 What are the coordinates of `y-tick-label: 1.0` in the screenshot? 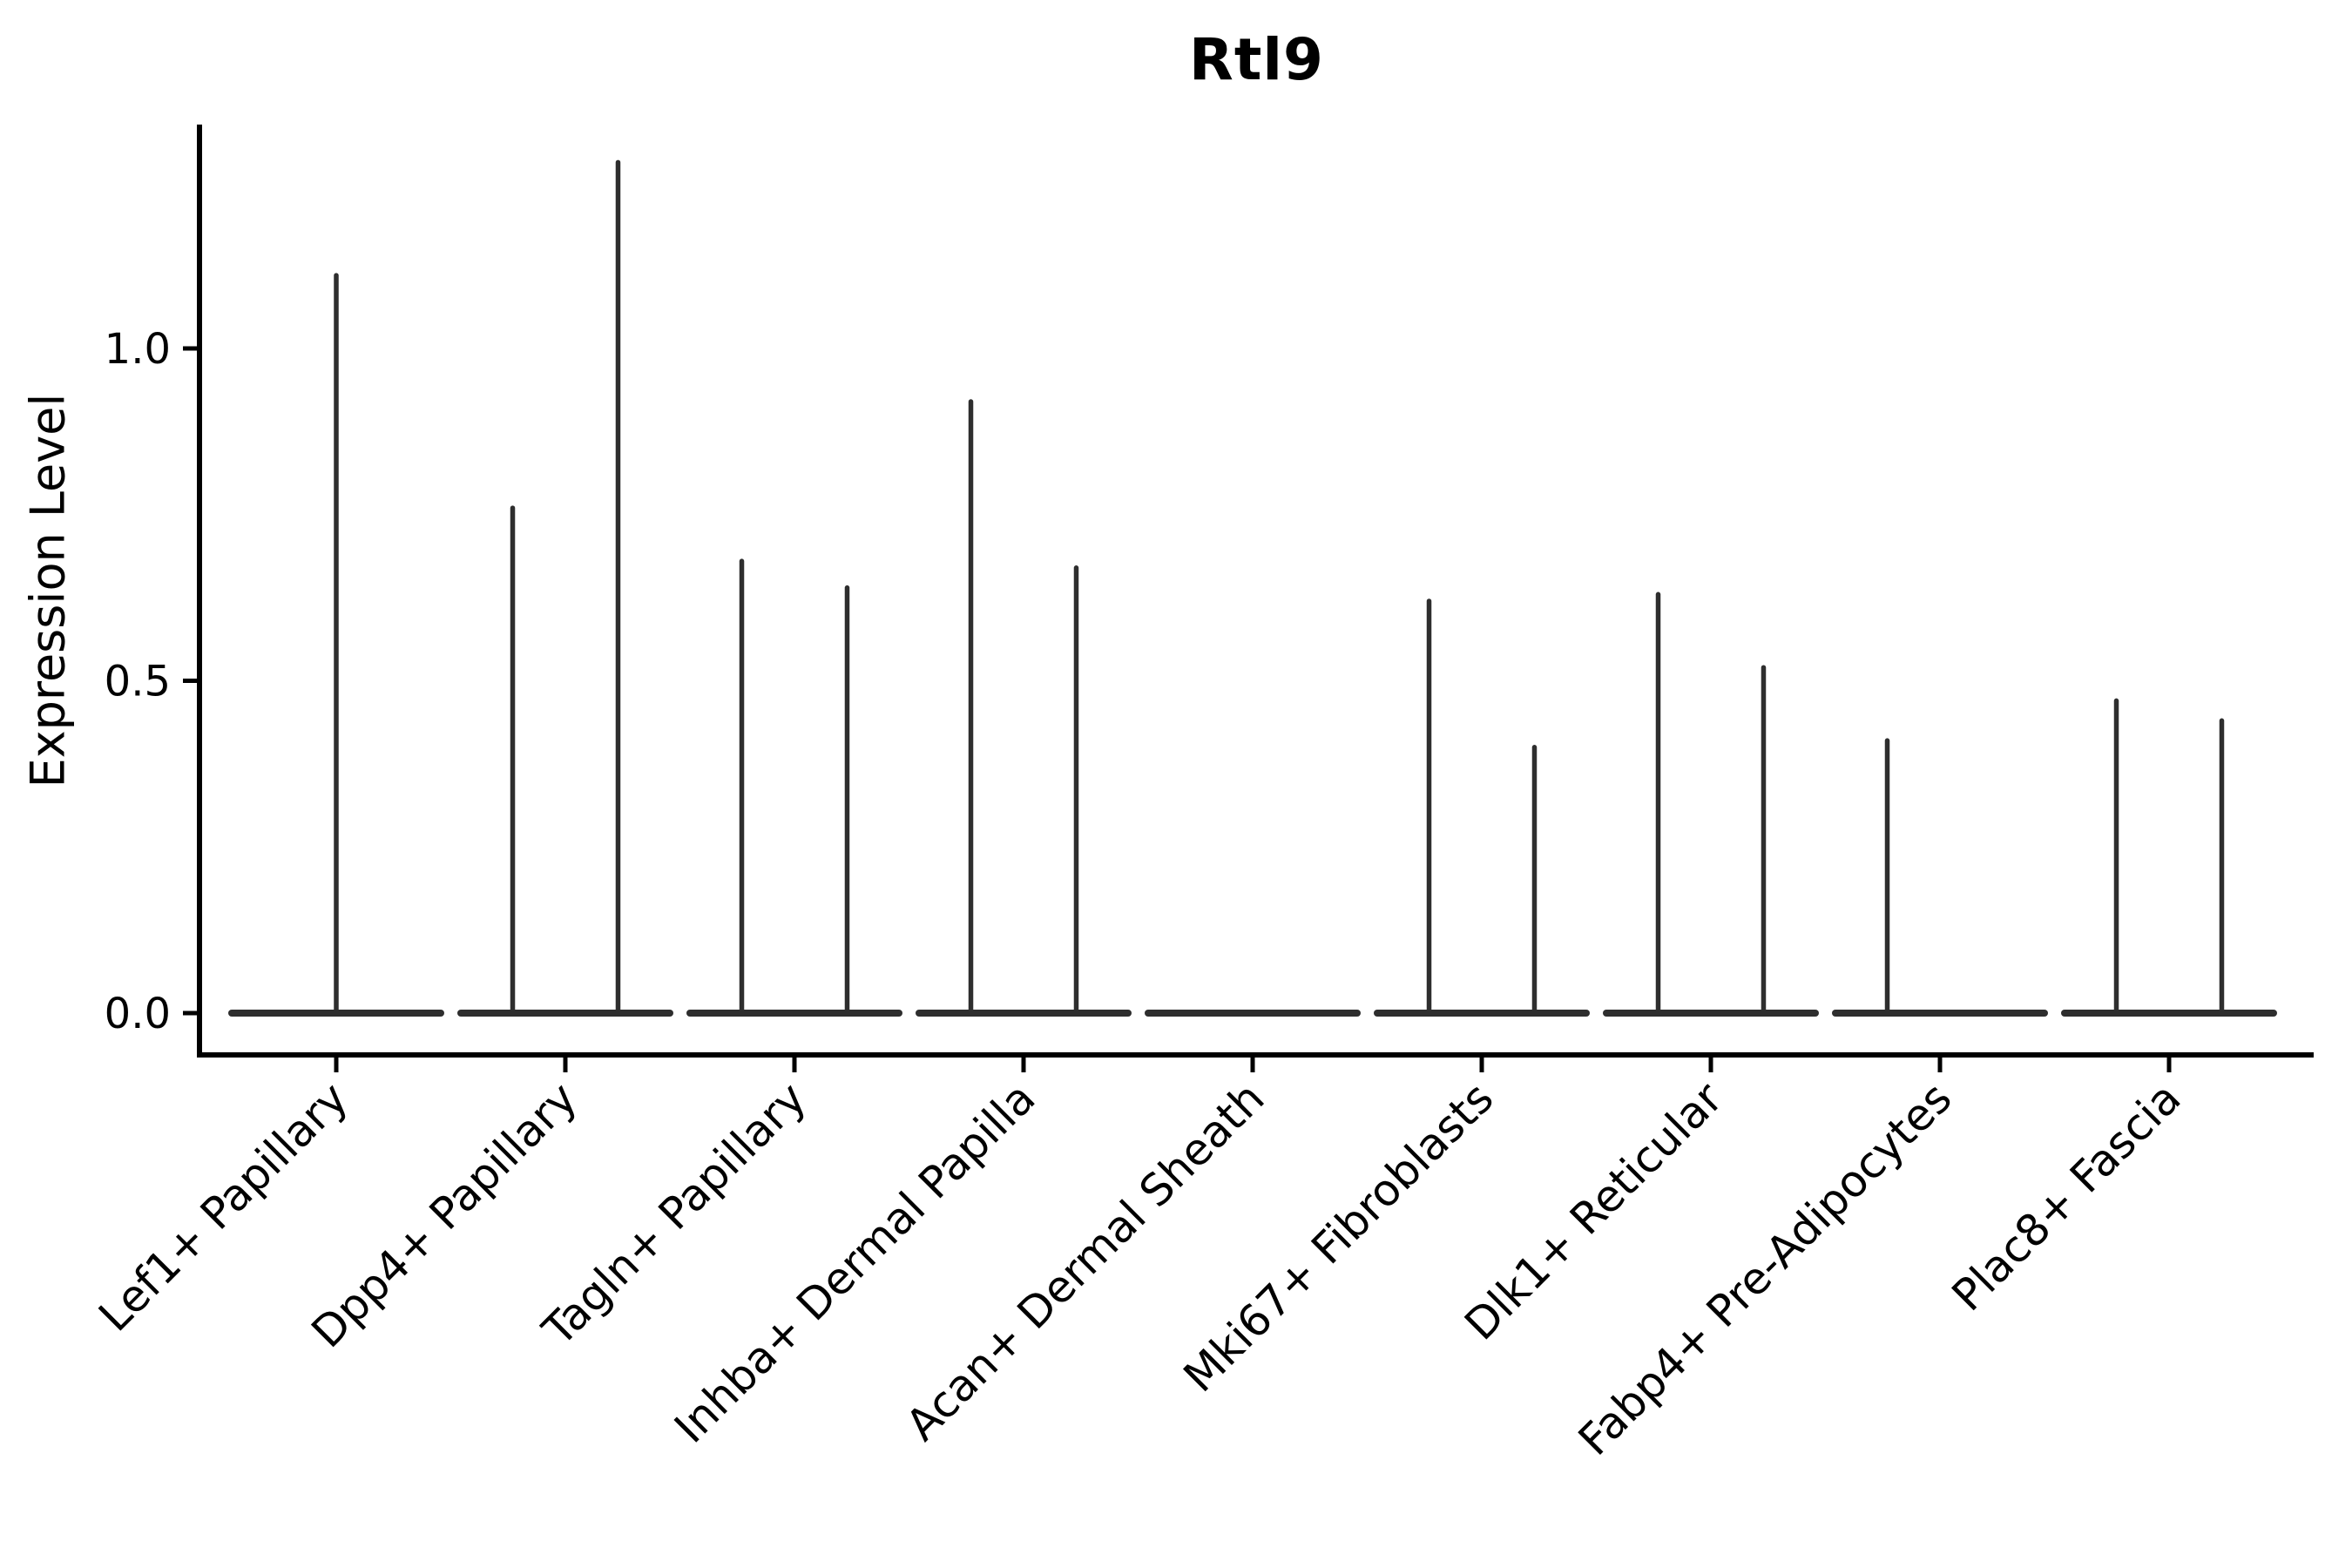 It's located at (138, 349).